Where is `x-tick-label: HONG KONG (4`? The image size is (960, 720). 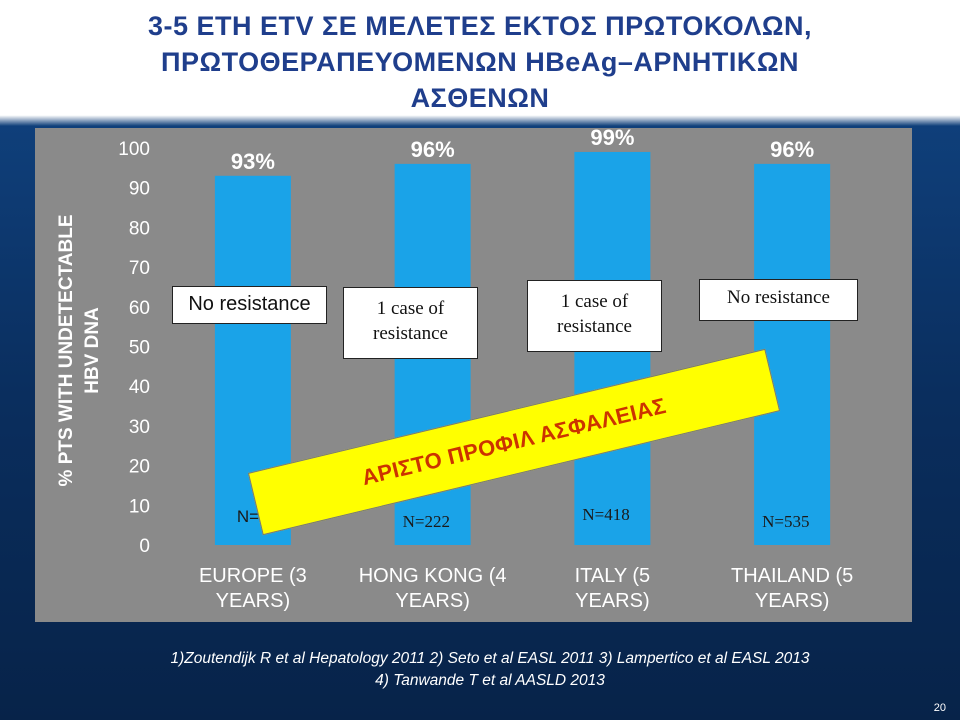 x-tick-label: HONG KONG (4 is located at coordinates (433, 576).